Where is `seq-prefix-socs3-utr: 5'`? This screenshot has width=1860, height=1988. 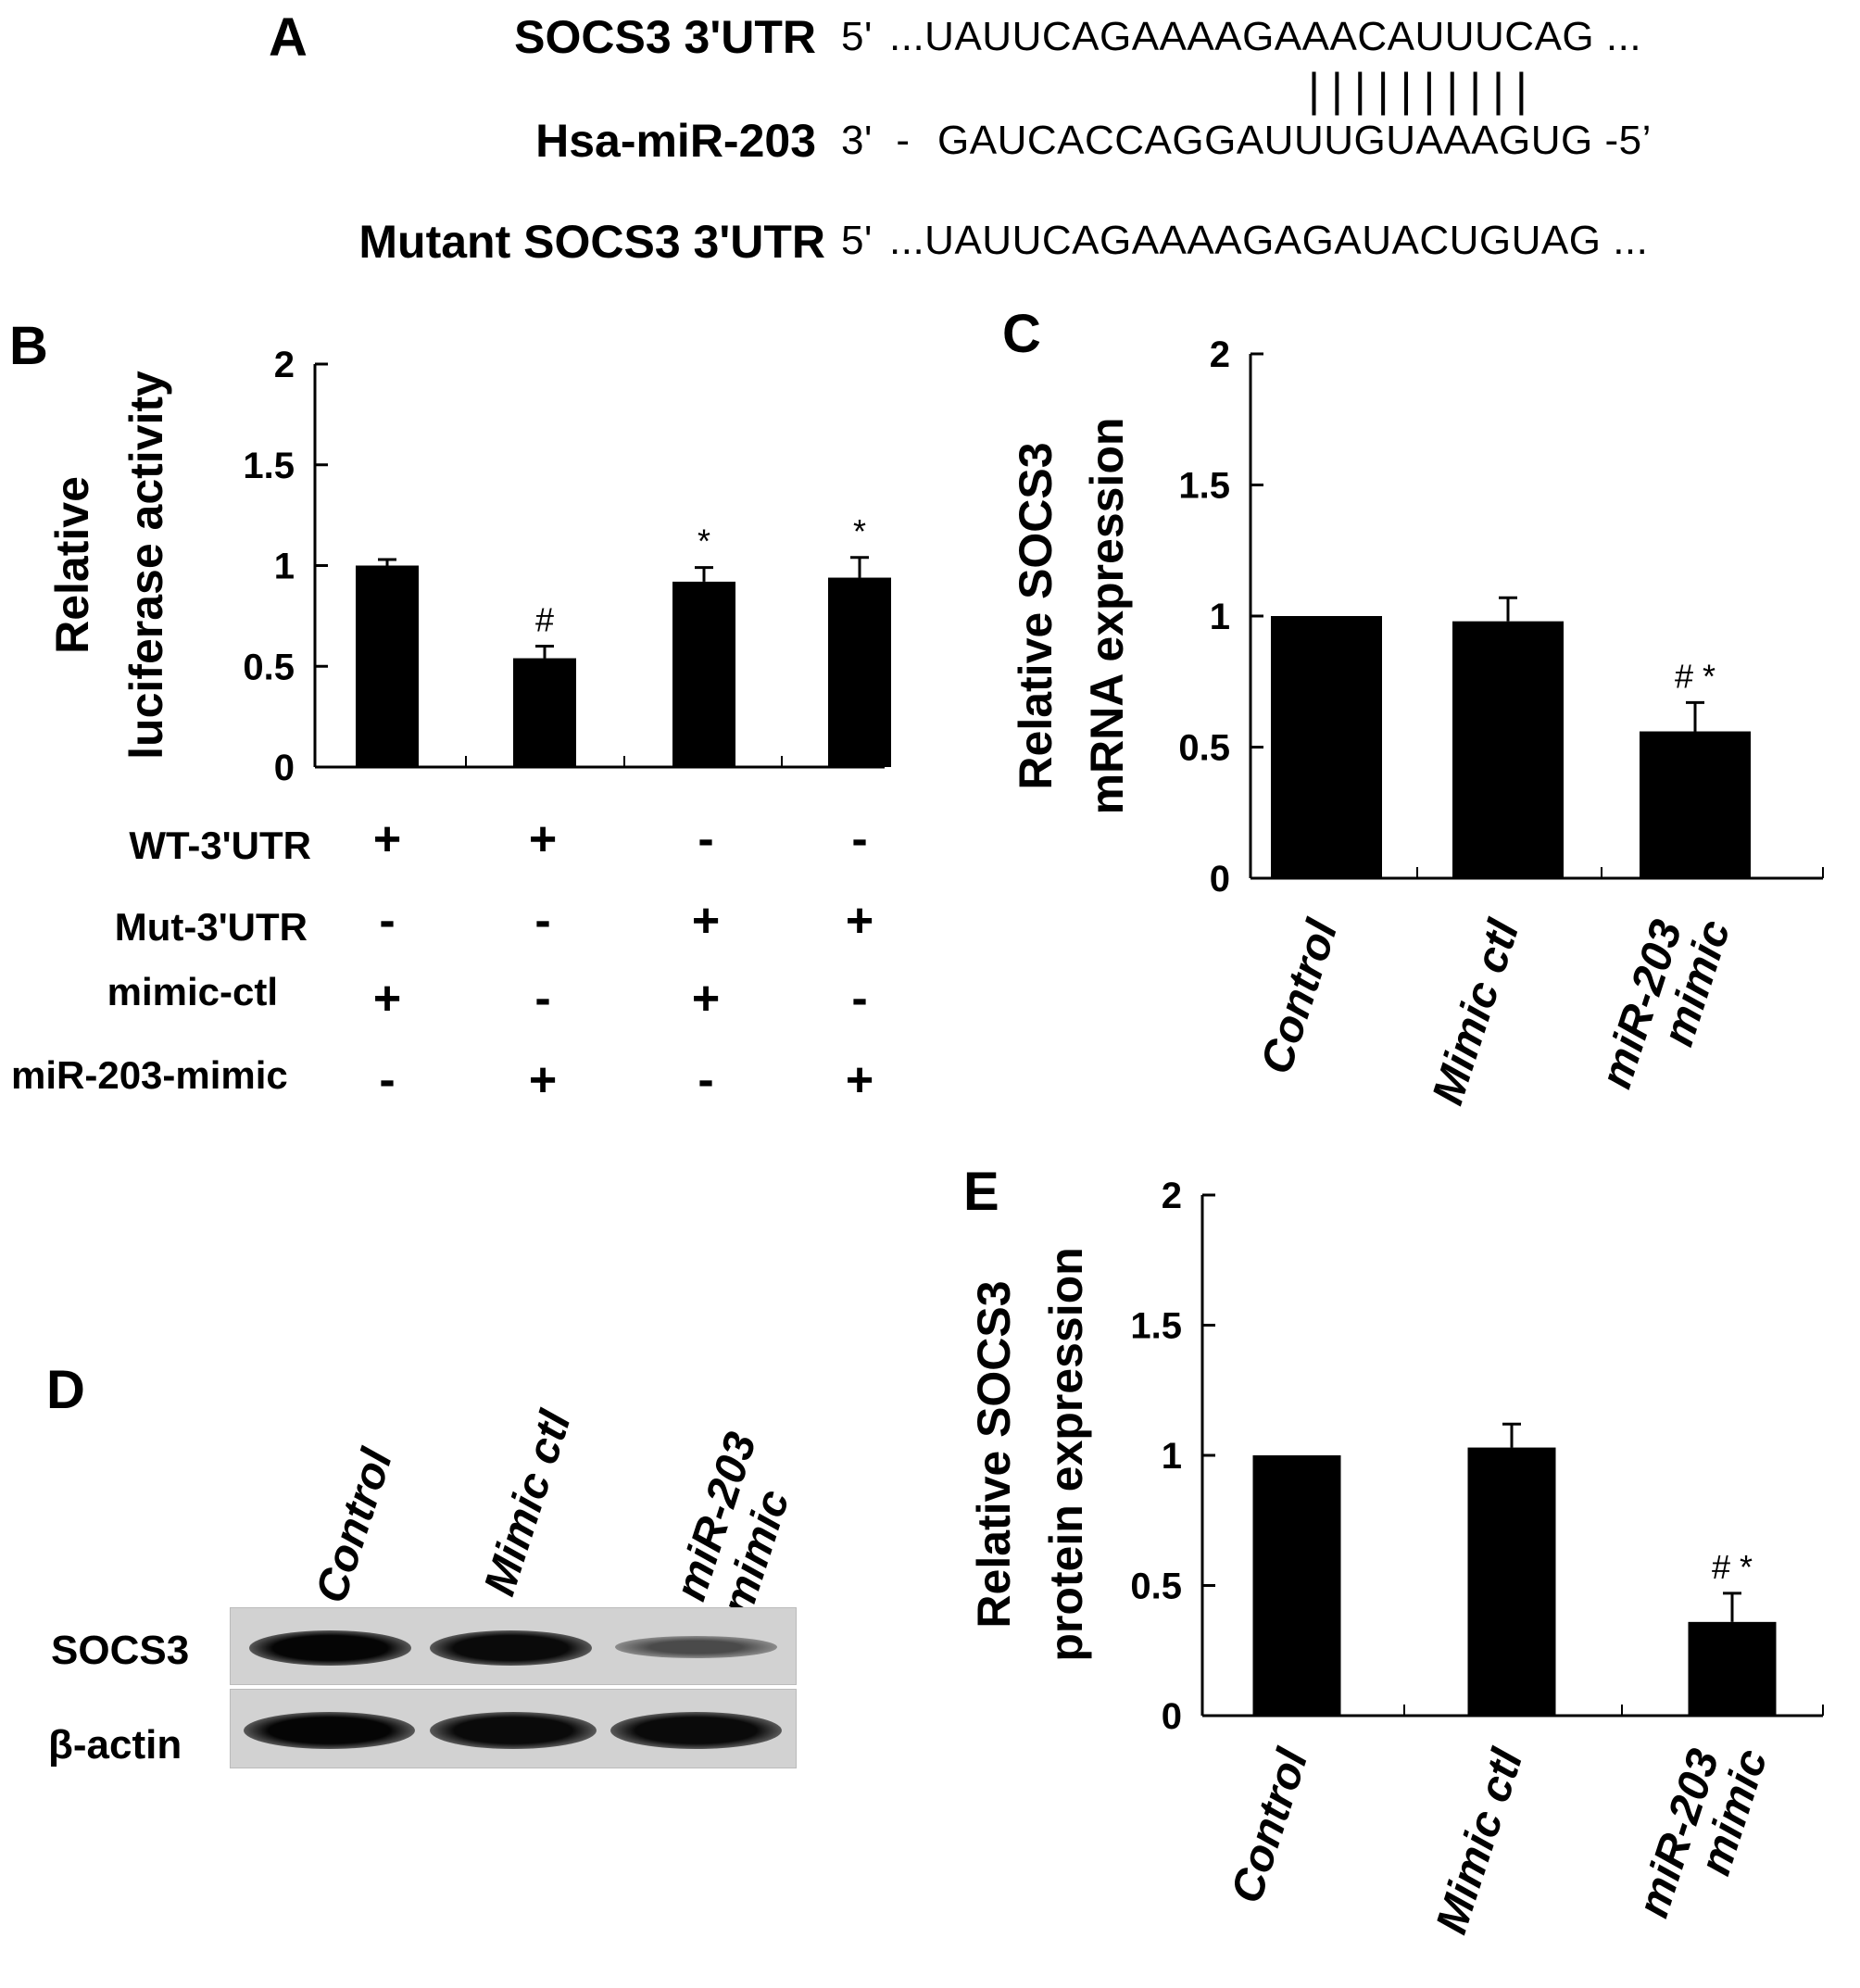
seq-prefix-socs3-utr: 5' is located at coordinates (857, 36).